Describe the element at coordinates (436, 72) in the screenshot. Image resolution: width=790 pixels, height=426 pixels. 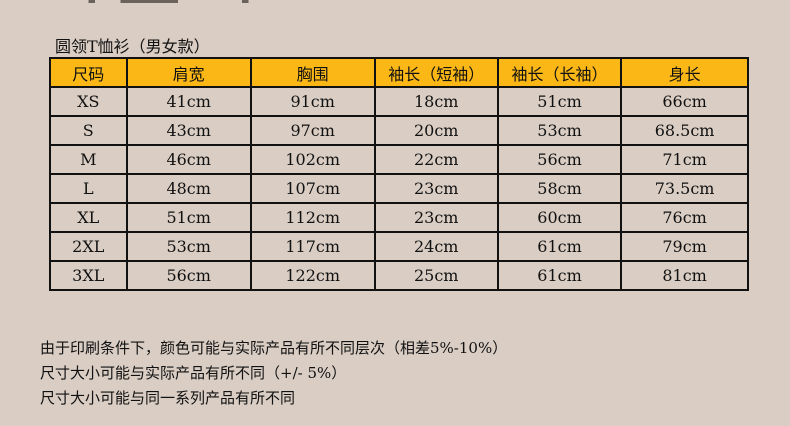
I see `column-header: 袖长（短袖）` at that location.